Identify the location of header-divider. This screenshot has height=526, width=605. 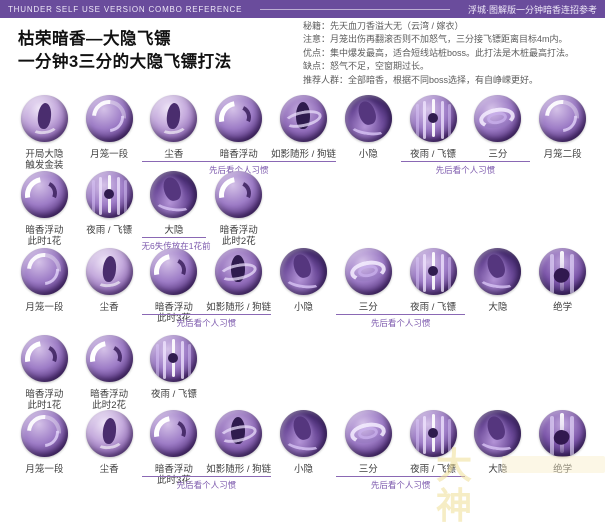
(355, 9).